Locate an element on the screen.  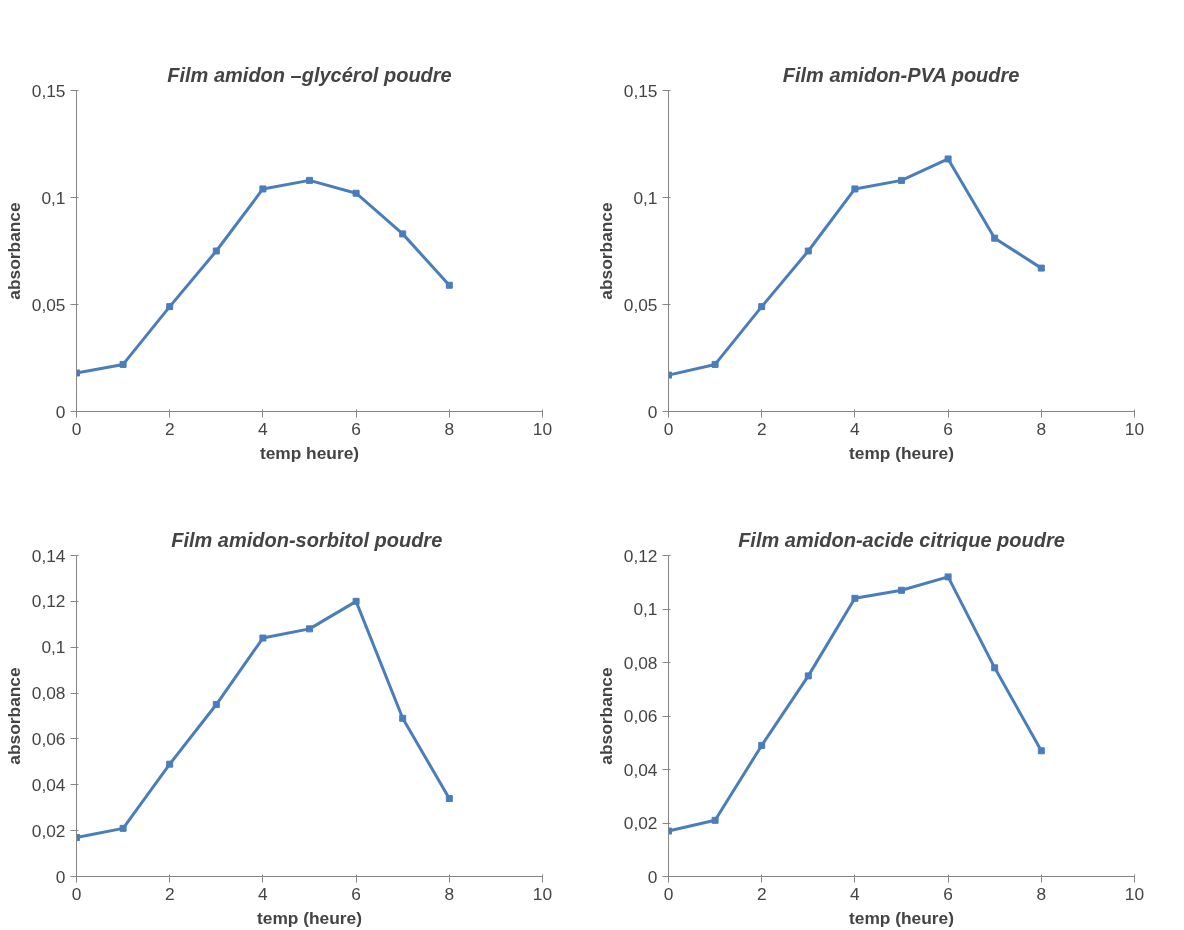
y-tick-label: 0,14 is located at coordinates (48, 555).